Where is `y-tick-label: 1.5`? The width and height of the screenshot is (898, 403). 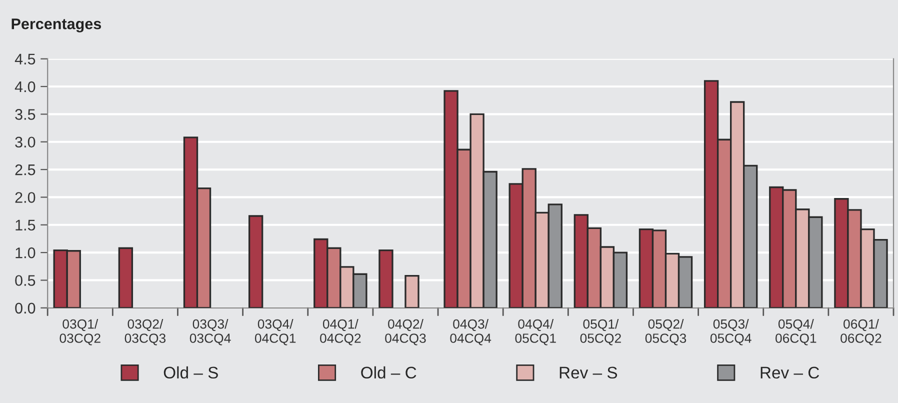 y-tick-label: 1.5 is located at coordinates (26, 225).